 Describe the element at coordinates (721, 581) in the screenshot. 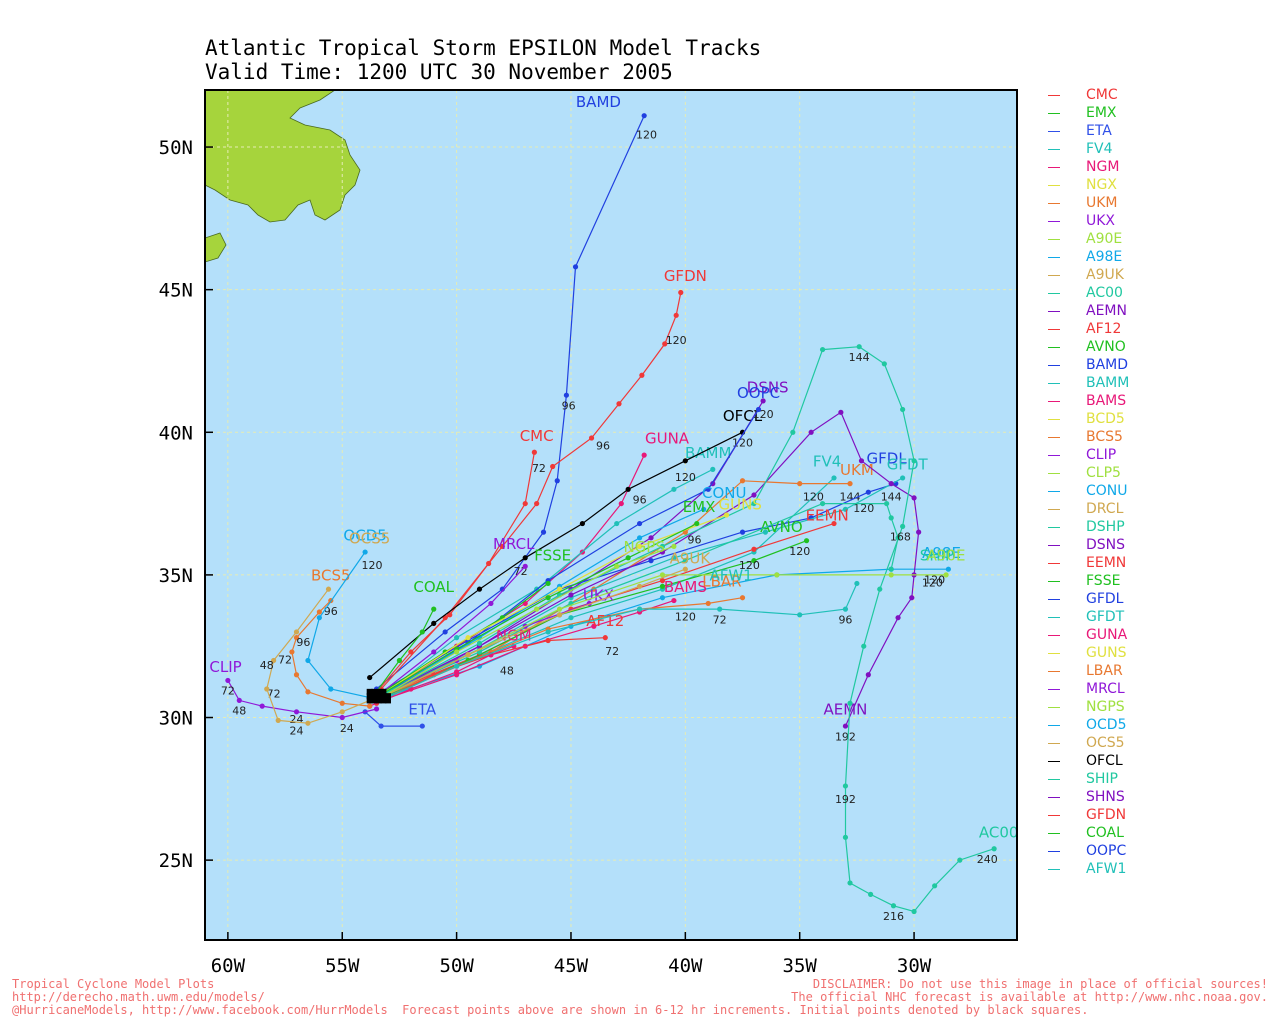

I see `track-name-label: LBAR` at that location.